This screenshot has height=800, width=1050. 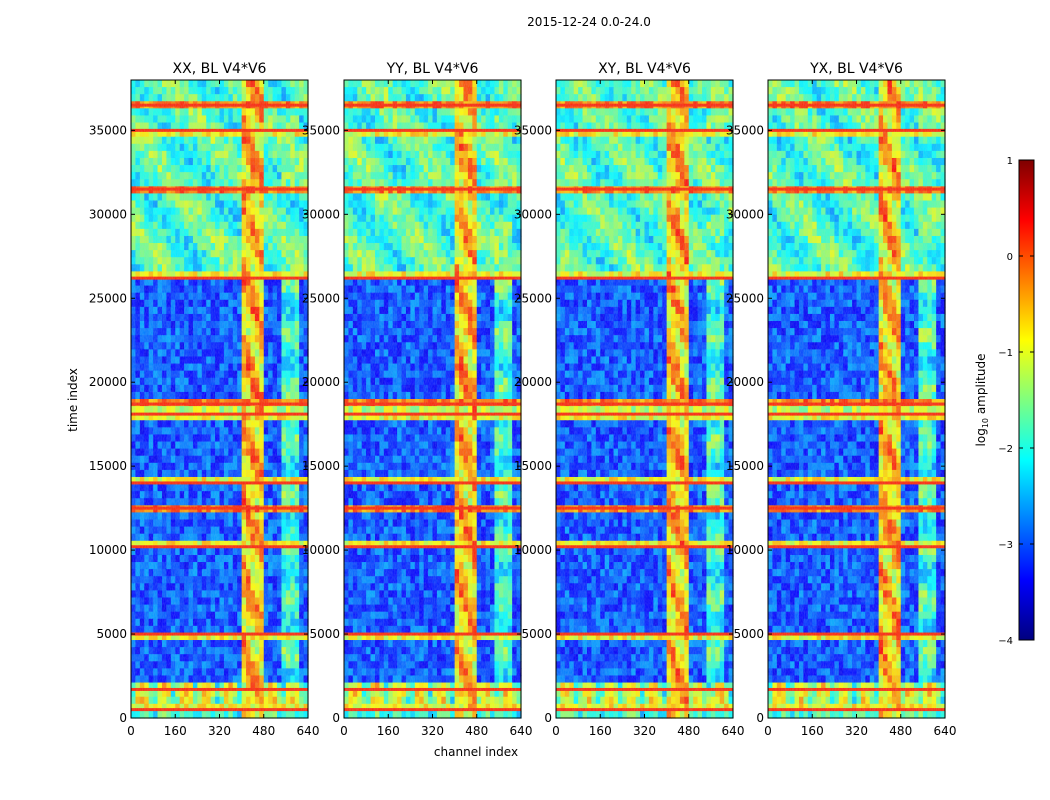 What do you see at coordinates (308, 731) in the screenshot?
I see `x-tick-label: 640` at bounding box center [308, 731].